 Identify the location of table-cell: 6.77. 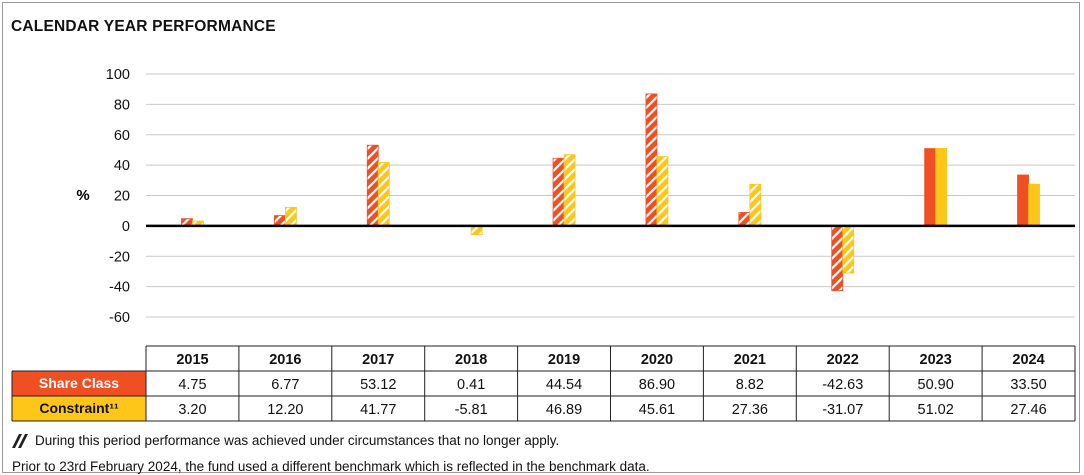
(285, 385).